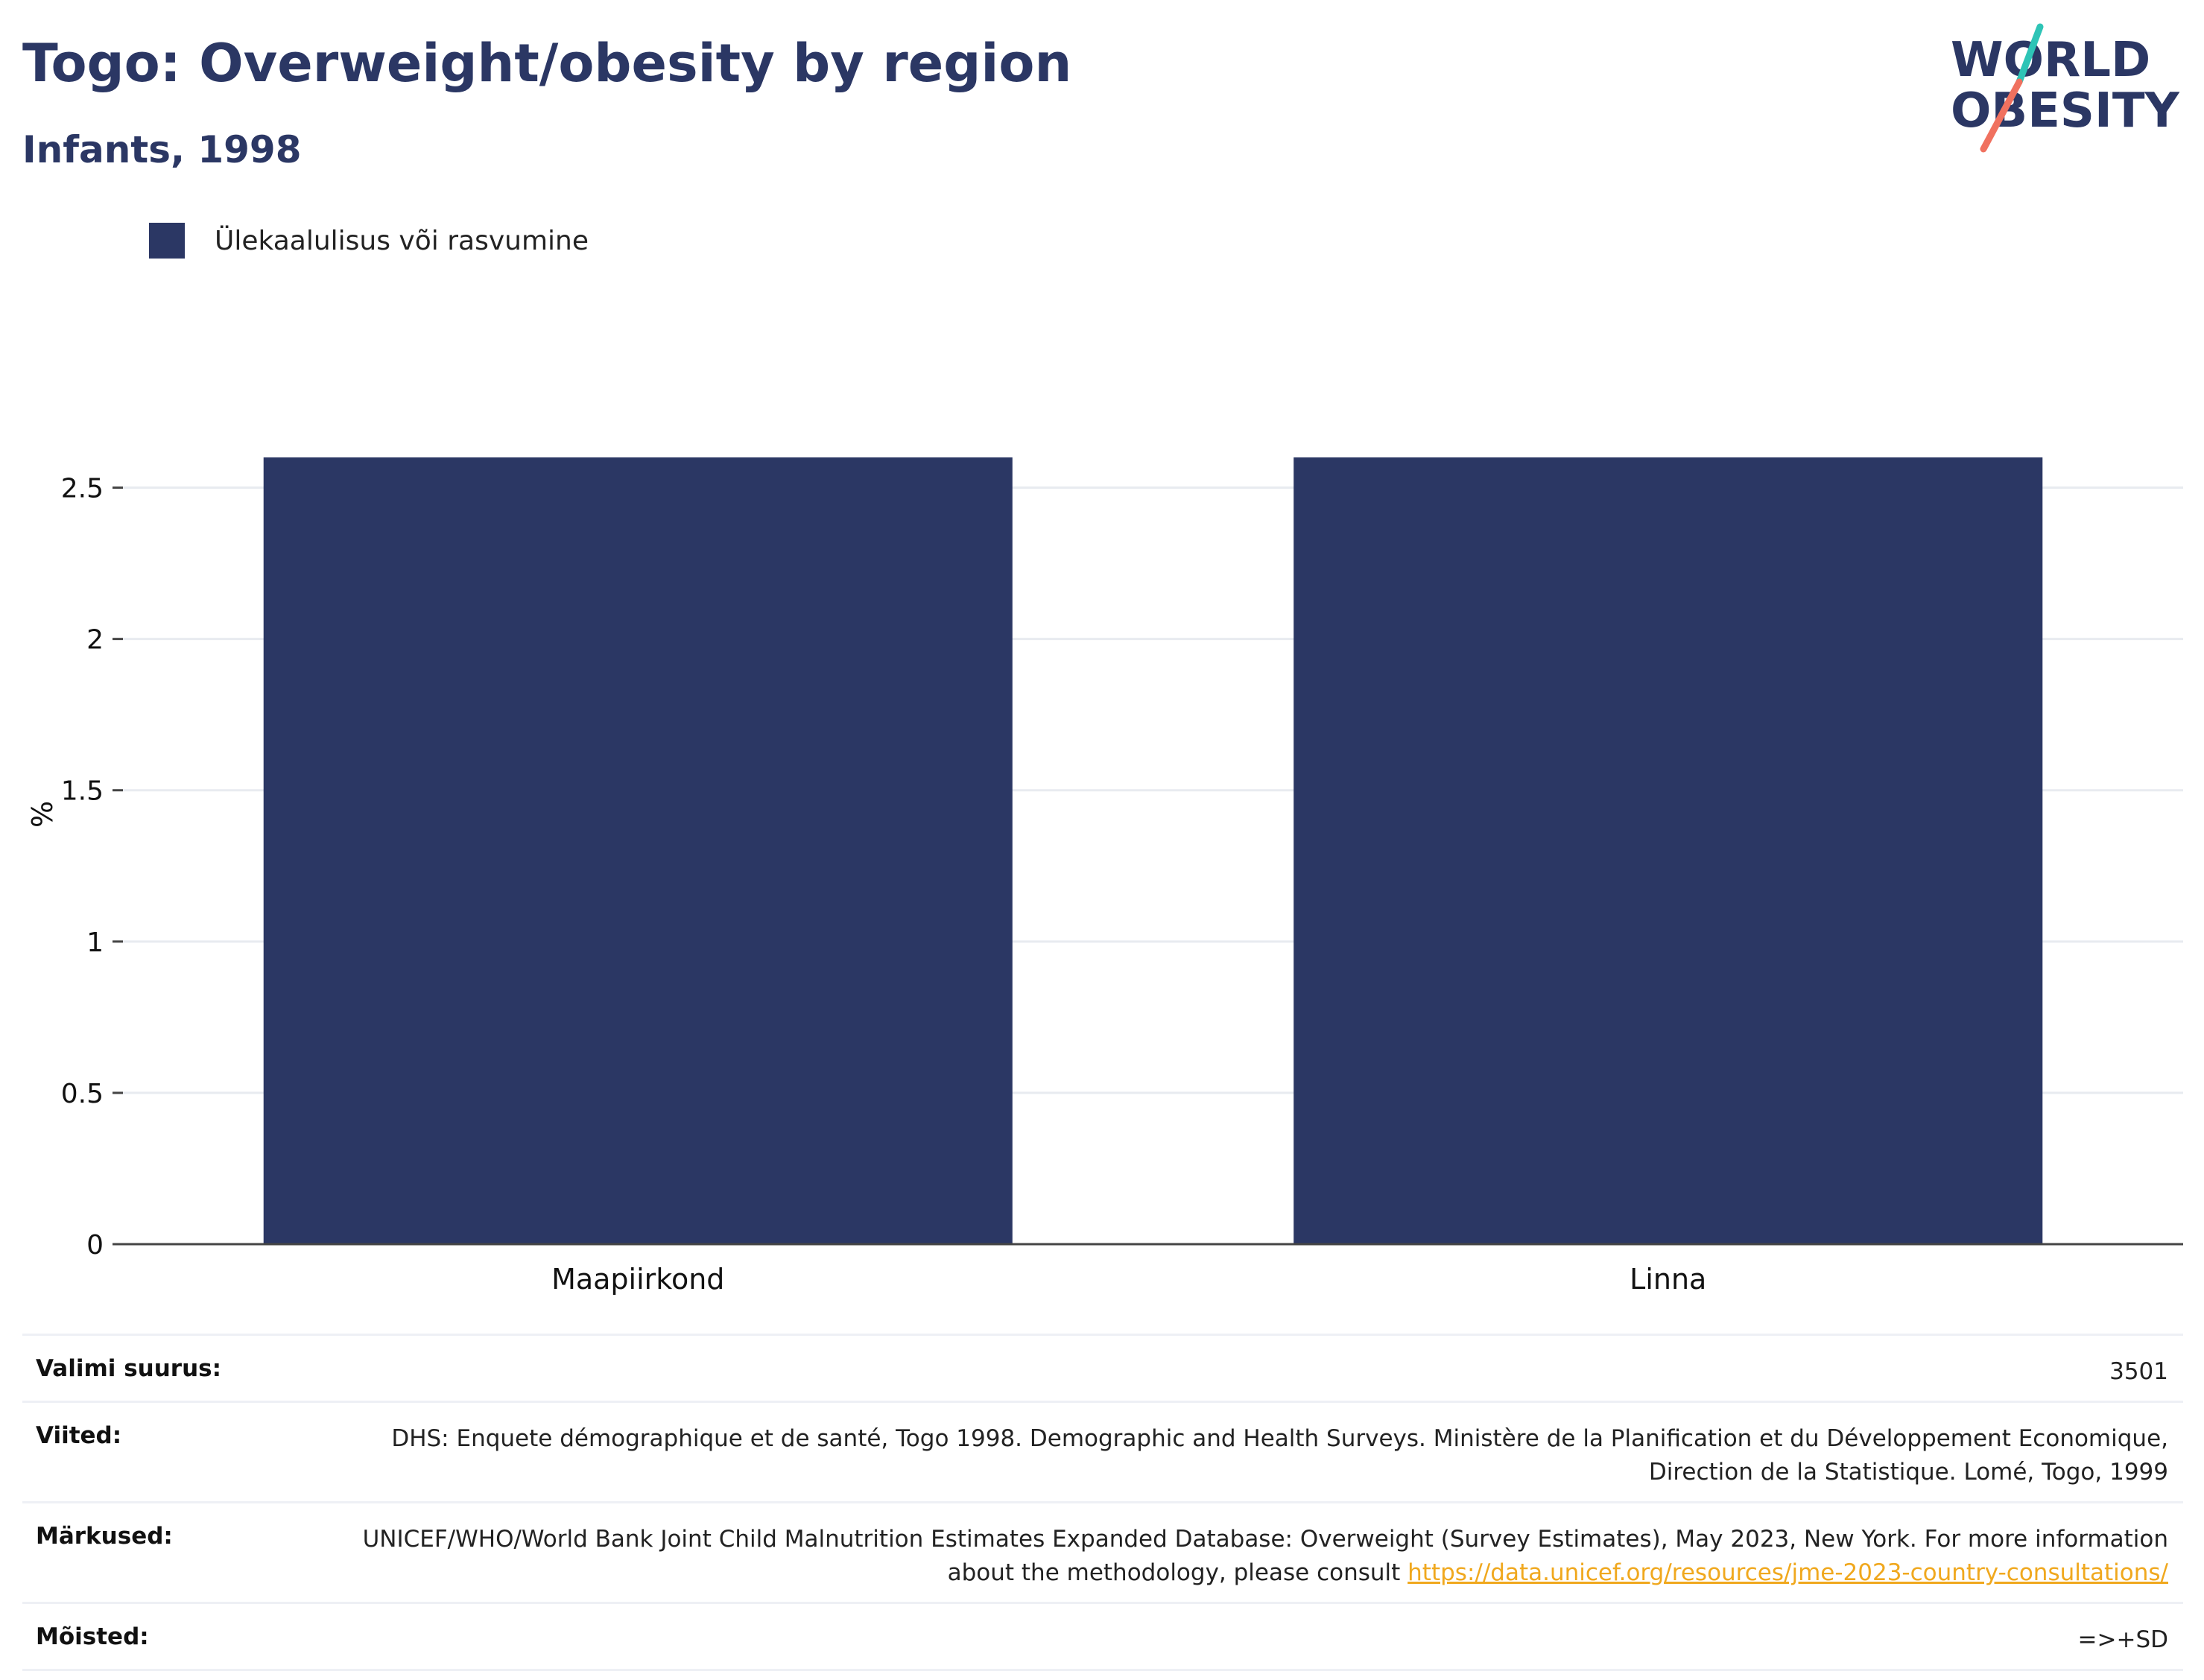 This screenshot has height=1680, width=2204. I want to click on y-tick-label: 2.5, so click(82, 489).